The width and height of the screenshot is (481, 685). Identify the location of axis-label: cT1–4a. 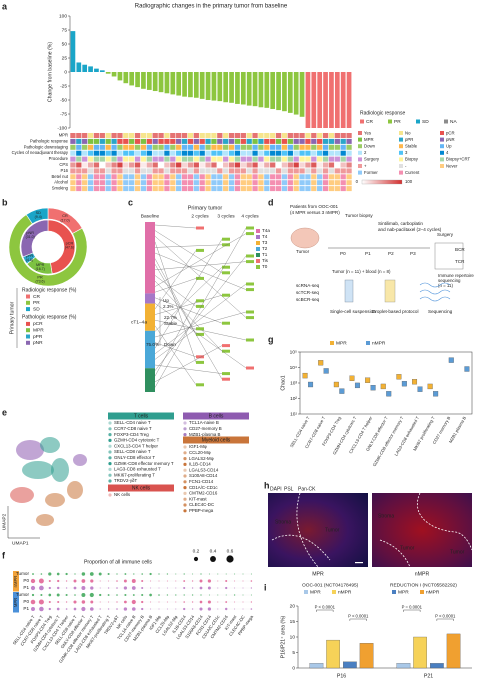
(139, 322).